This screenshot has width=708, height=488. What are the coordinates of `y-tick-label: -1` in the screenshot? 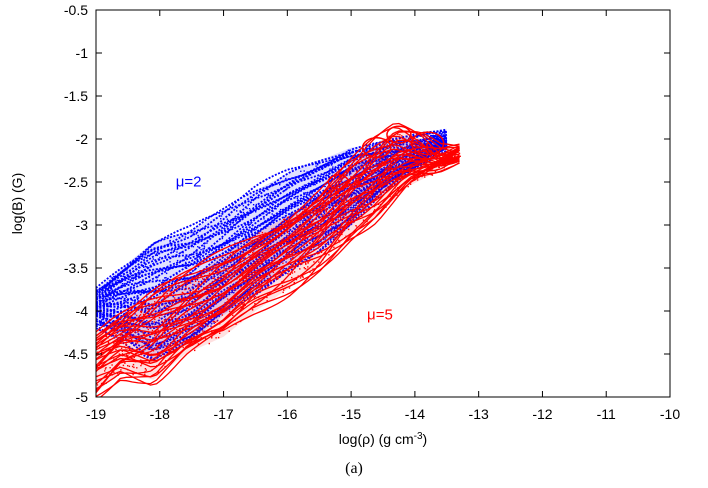 It's located at (82, 53).